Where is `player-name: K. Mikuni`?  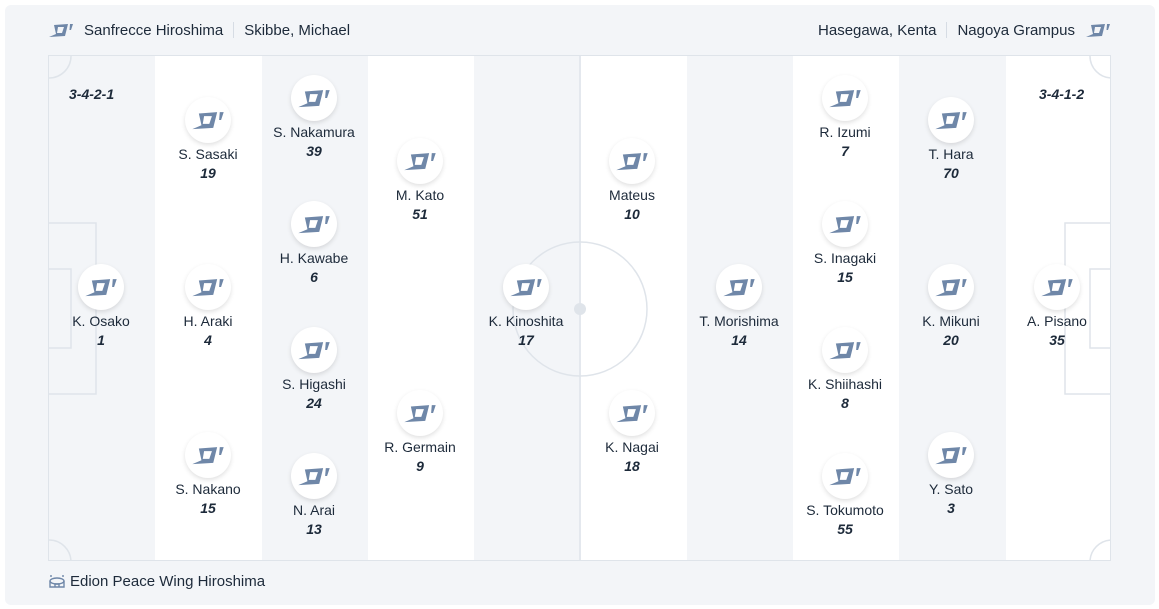 player-name: K. Mikuni is located at coordinates (951, 321).